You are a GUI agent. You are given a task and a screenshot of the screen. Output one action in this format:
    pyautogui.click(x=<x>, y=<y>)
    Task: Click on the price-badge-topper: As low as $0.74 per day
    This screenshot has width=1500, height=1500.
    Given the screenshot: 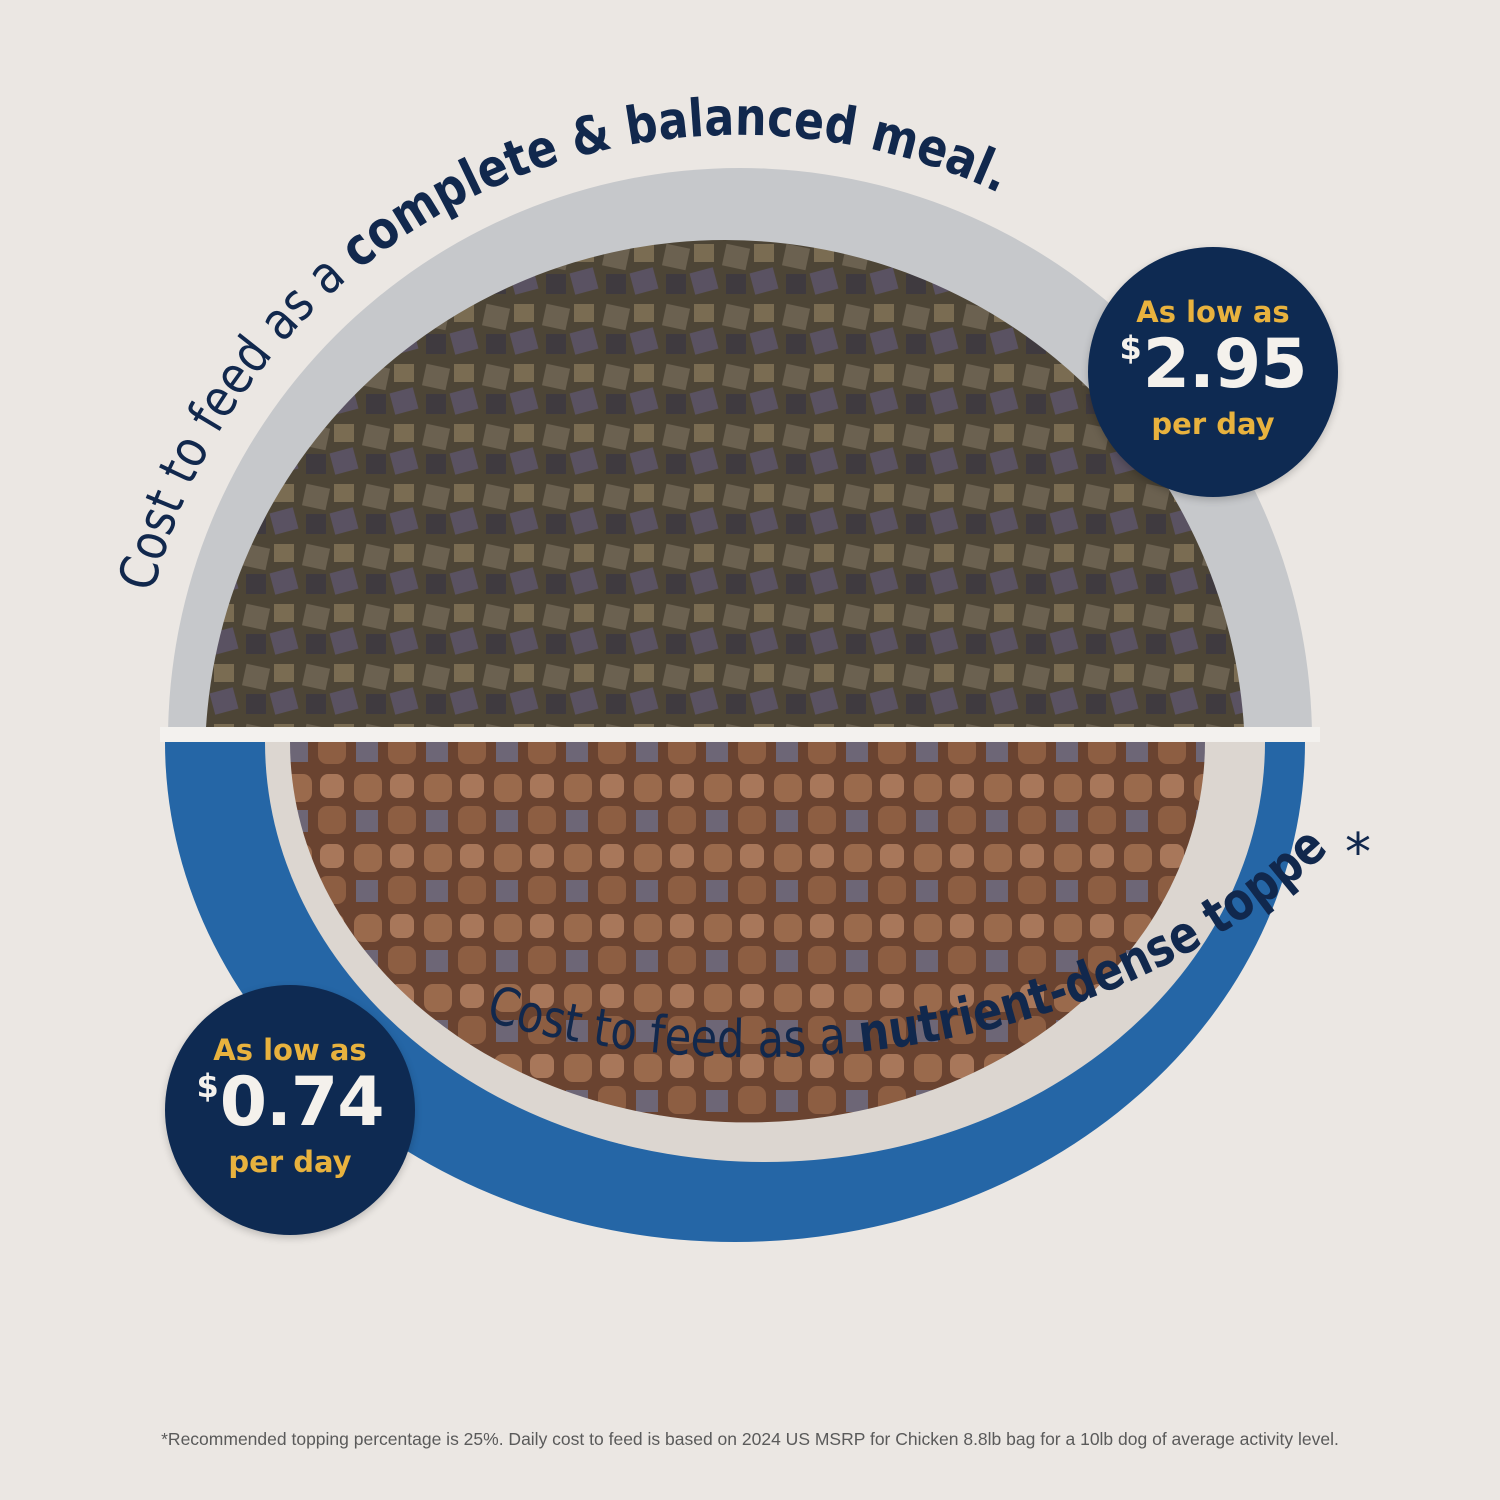 What is the action you would take?
    pyautogui.click(x=290, y=1110)
    